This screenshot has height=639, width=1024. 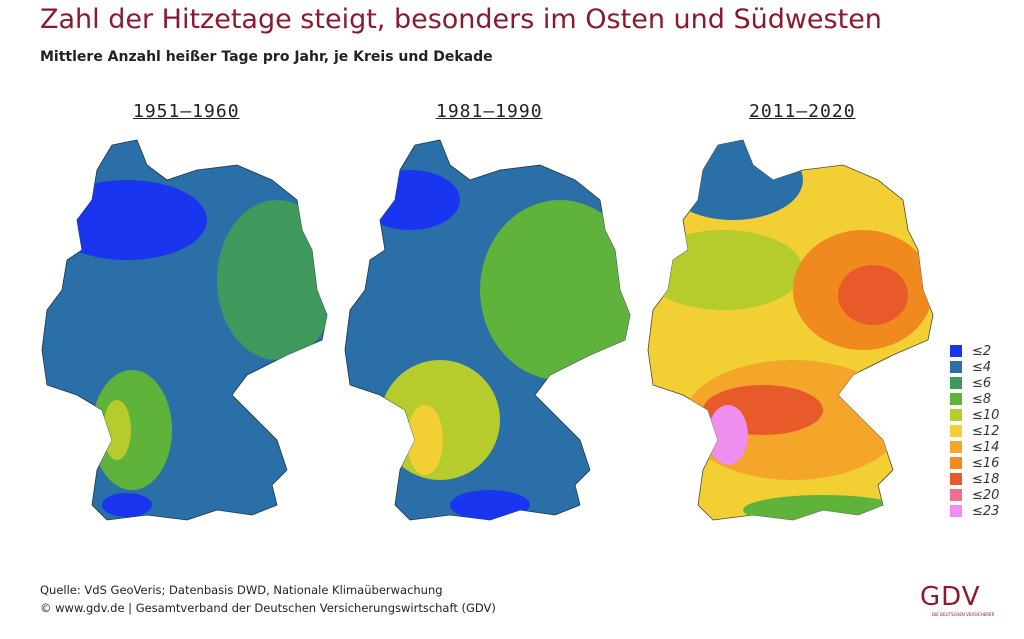 What do you see at coordinates (986, 511) in the screenshot?
I see `legend-label: ≤23` at bounding box center [986, 511].